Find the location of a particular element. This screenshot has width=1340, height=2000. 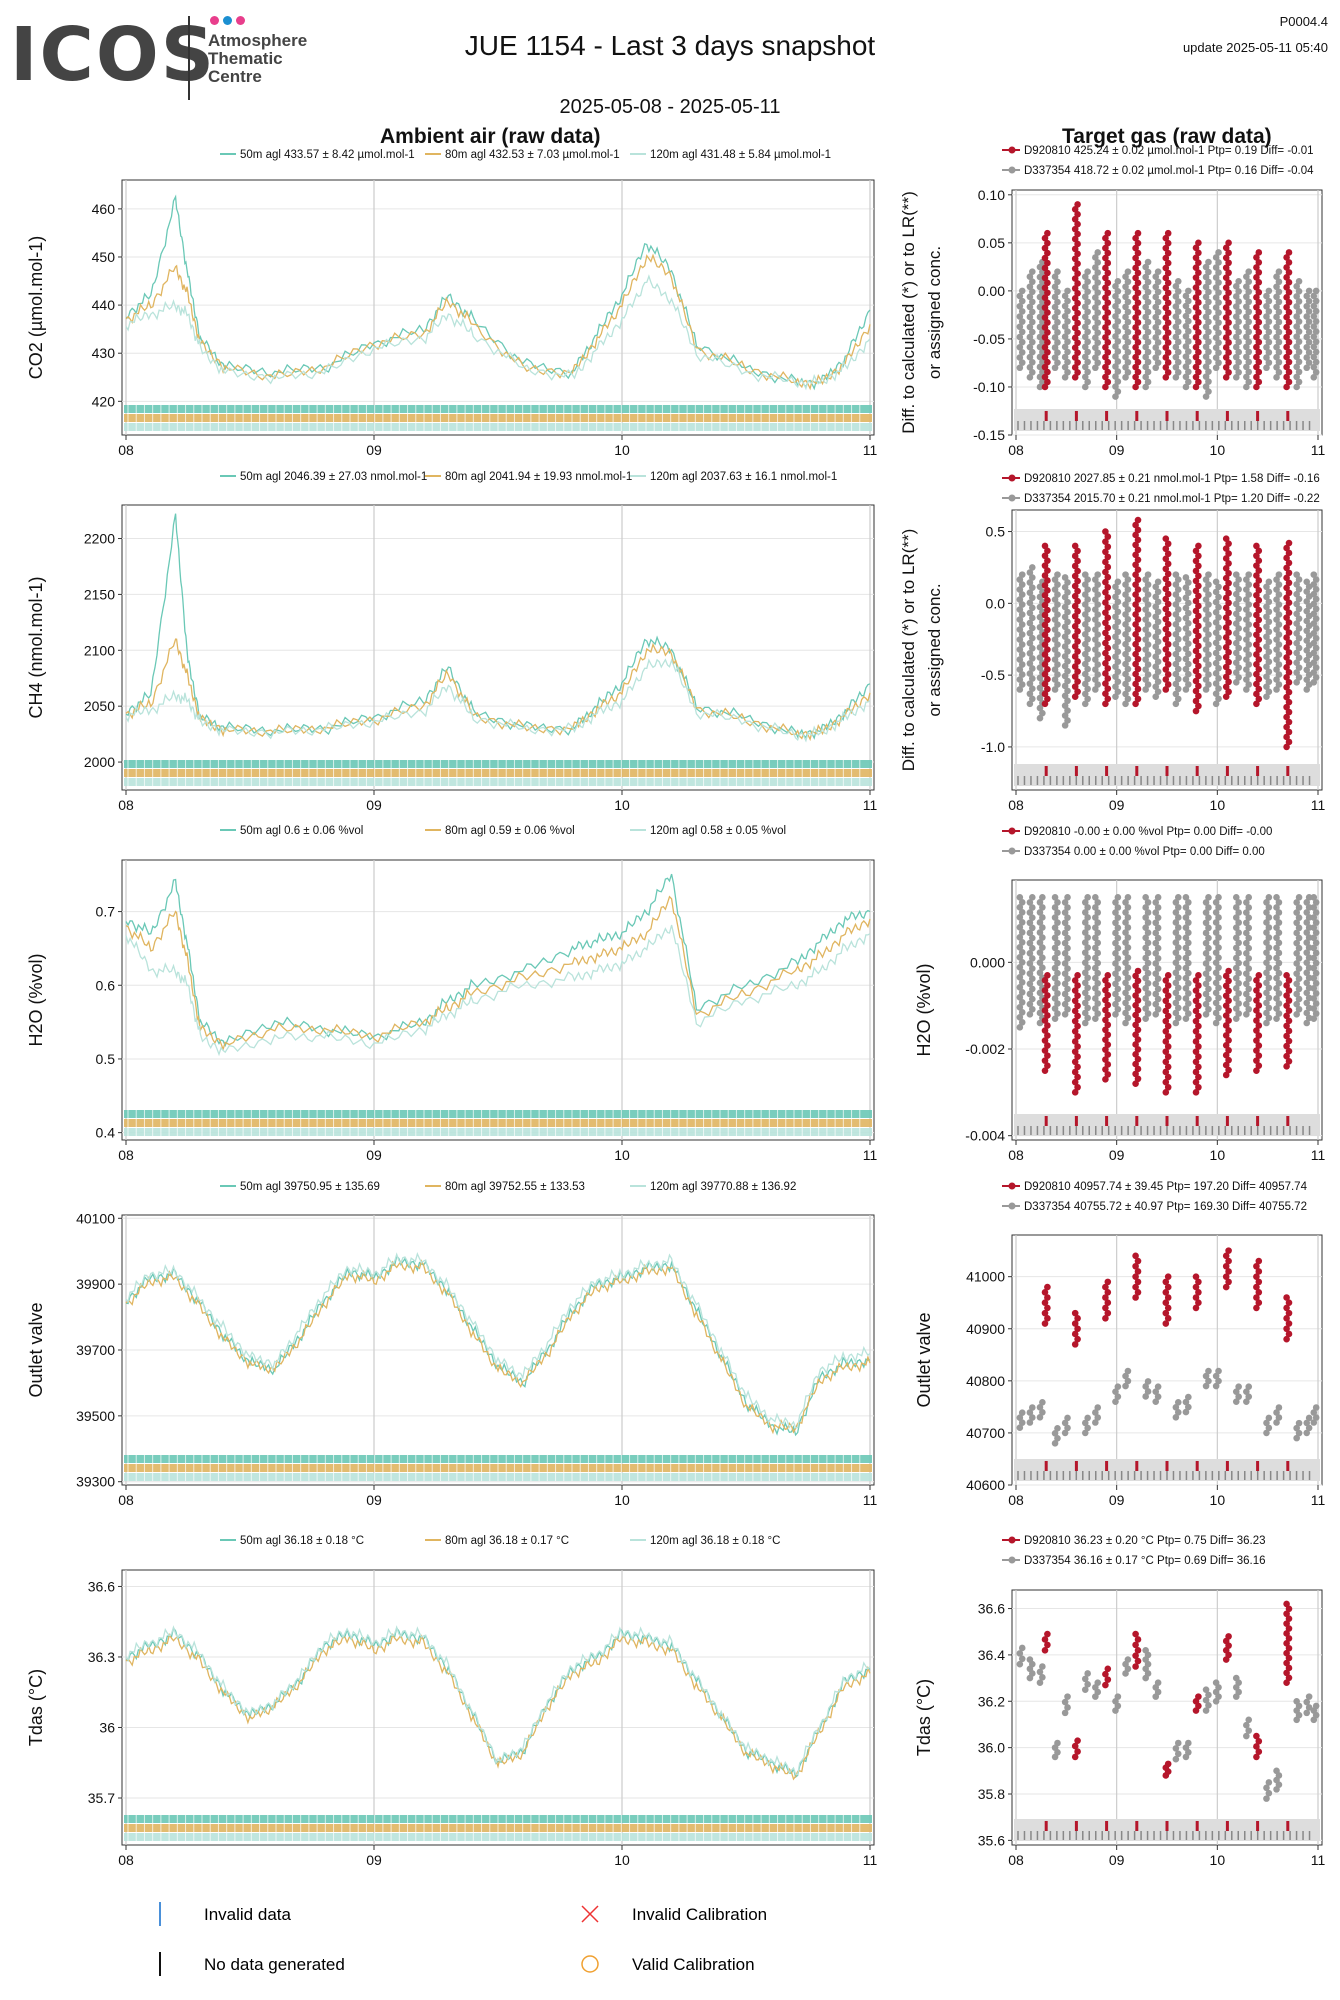

tdas-target-data-point-d920810 is located at coordinates (1108, 1669).